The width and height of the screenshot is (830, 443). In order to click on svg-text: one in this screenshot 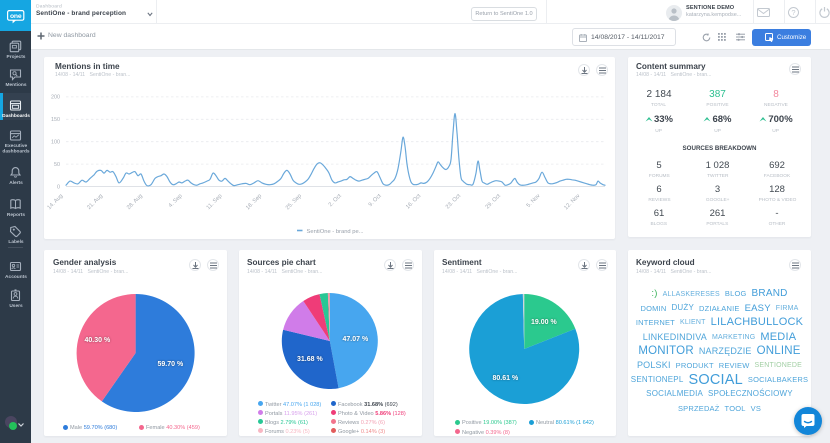, I will do `click(15, 16)`.